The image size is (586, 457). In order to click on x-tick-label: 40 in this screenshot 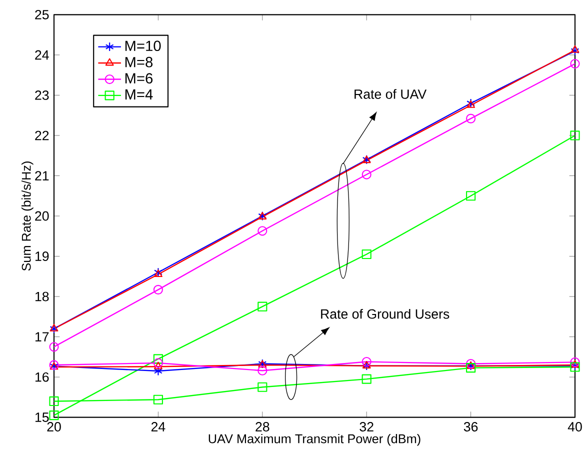, I will do `click(575, 427)`.